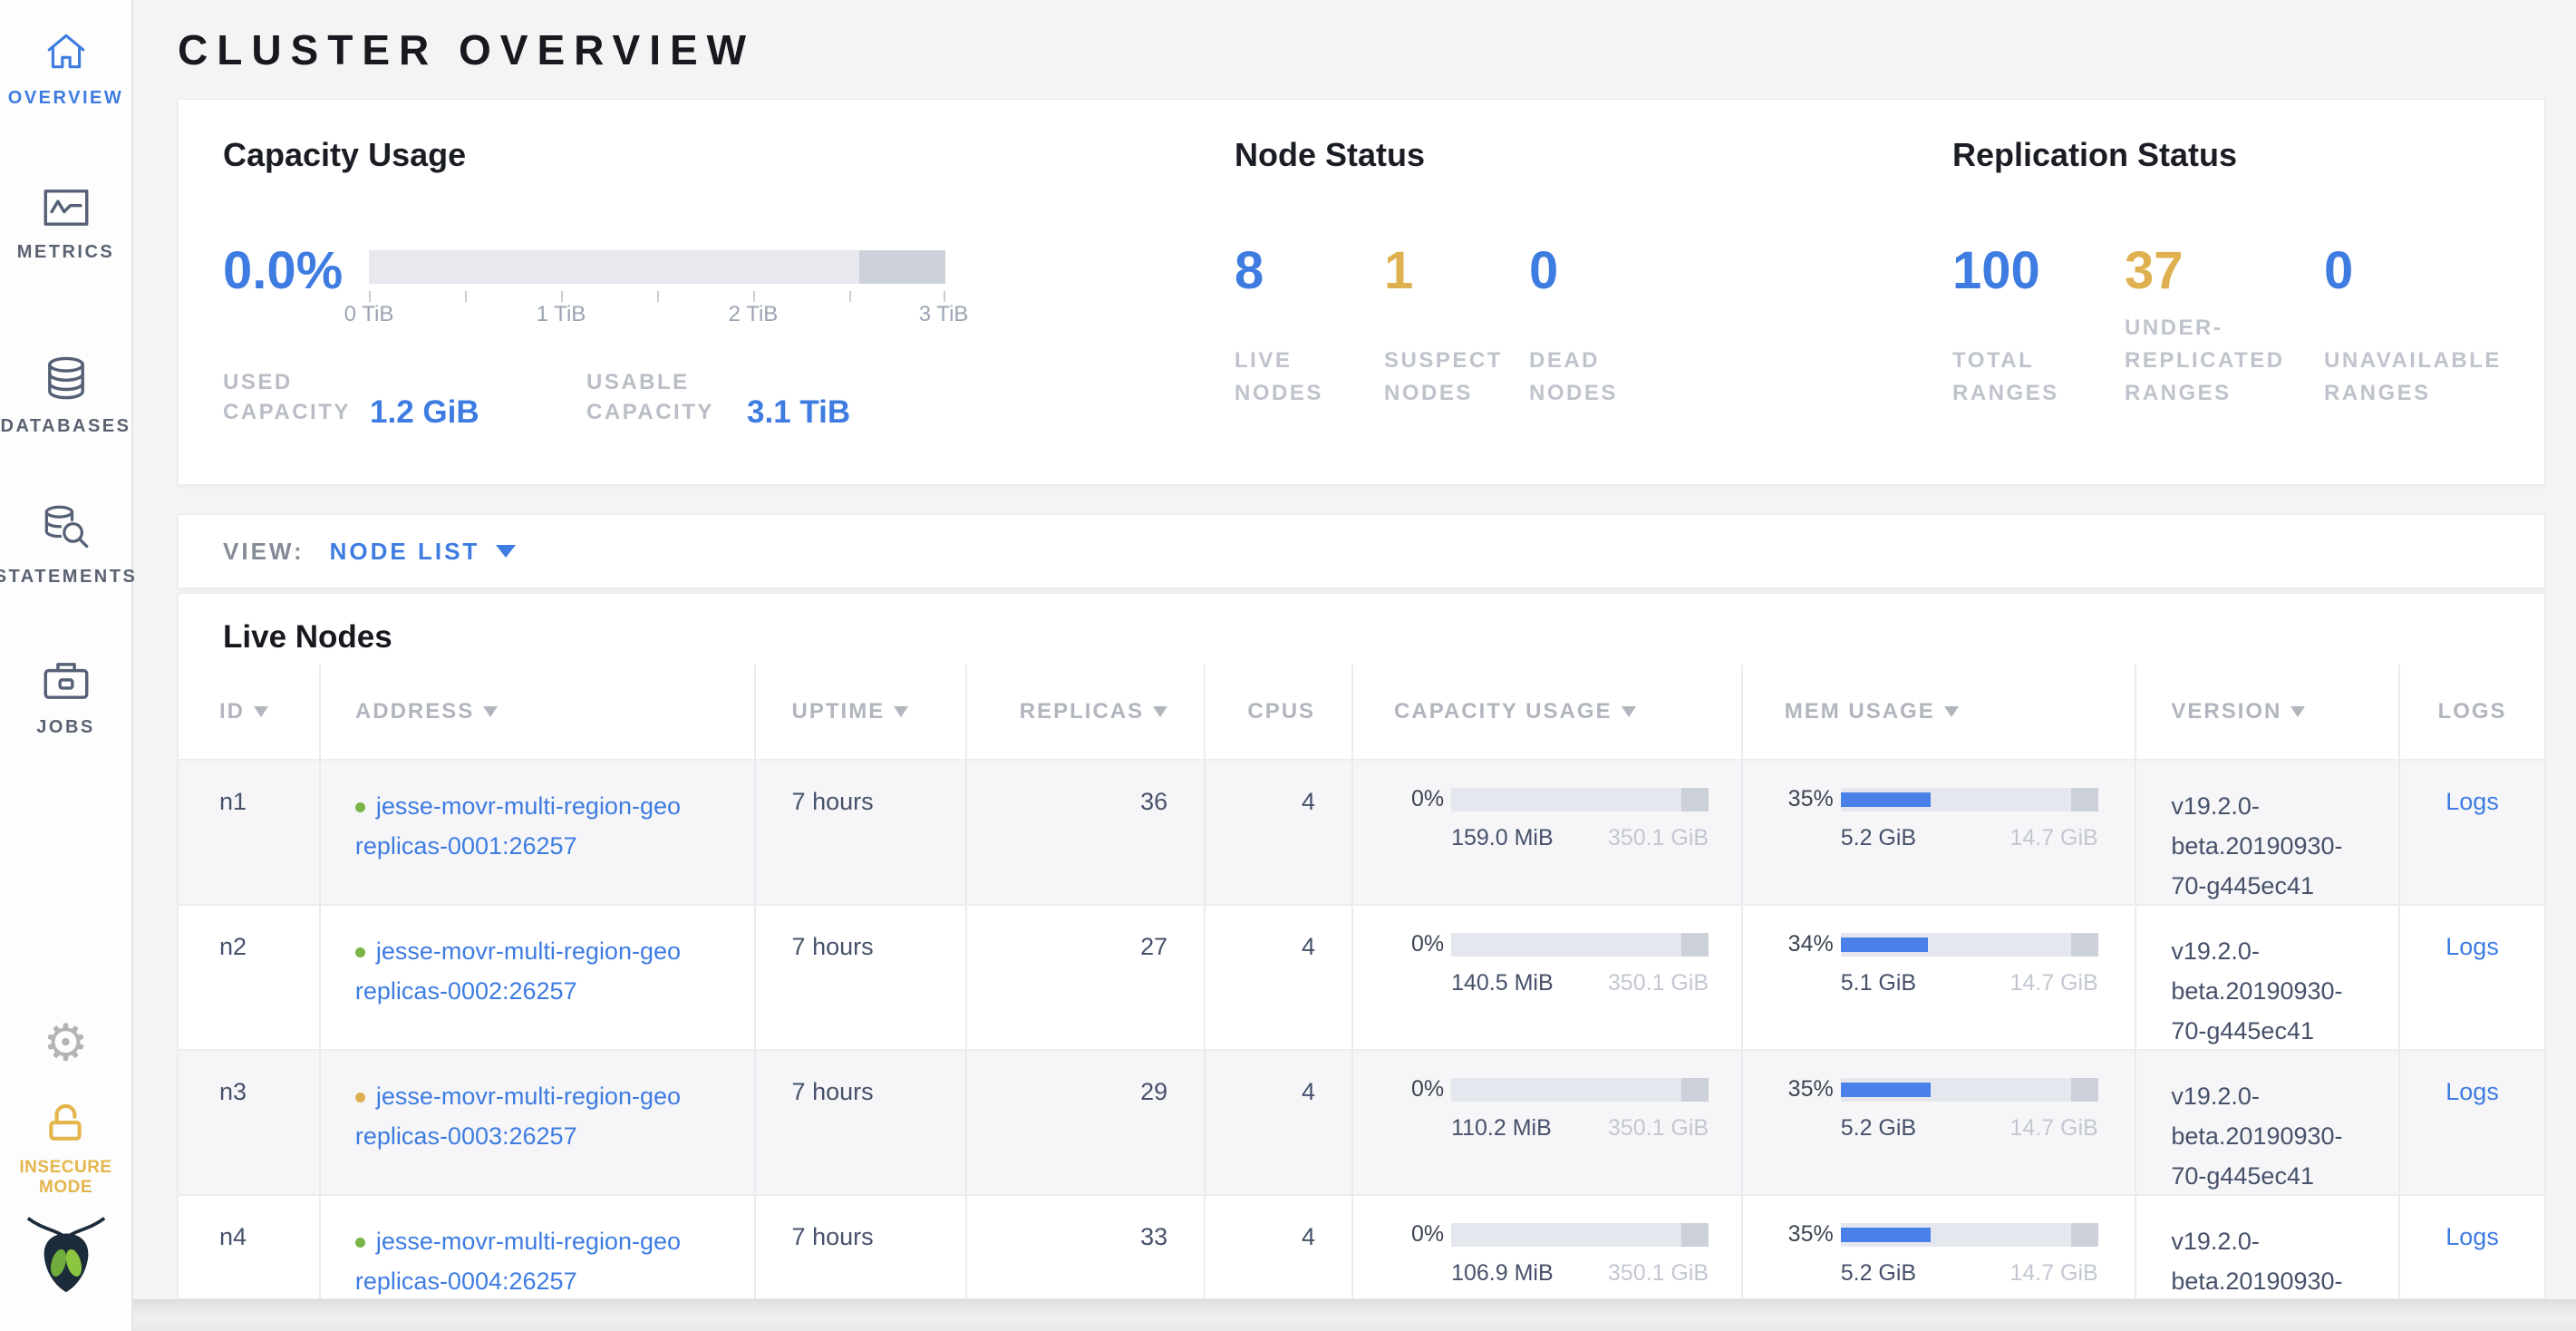  What do you see at coordinates (250, 712) in the screenshot?
I see `column-header-id: ID` at bounding box center [250, 712].